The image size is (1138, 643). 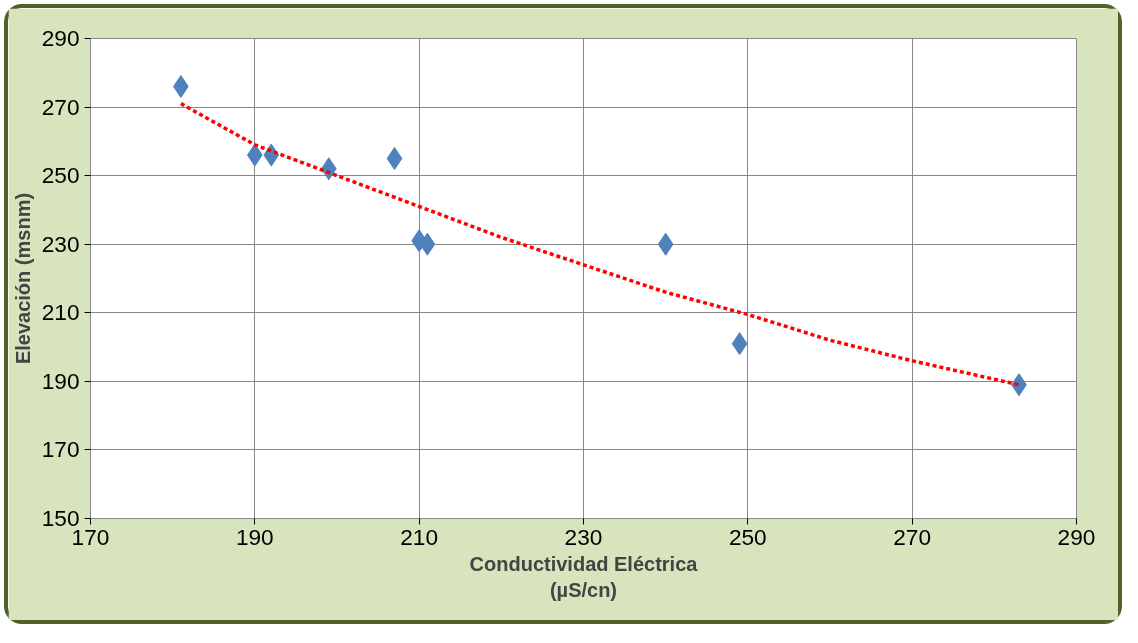 What do you see at coordinates (60, 175) in the screenshot?
I see `y-tick-label: 250` at bounding box center [60, 175].